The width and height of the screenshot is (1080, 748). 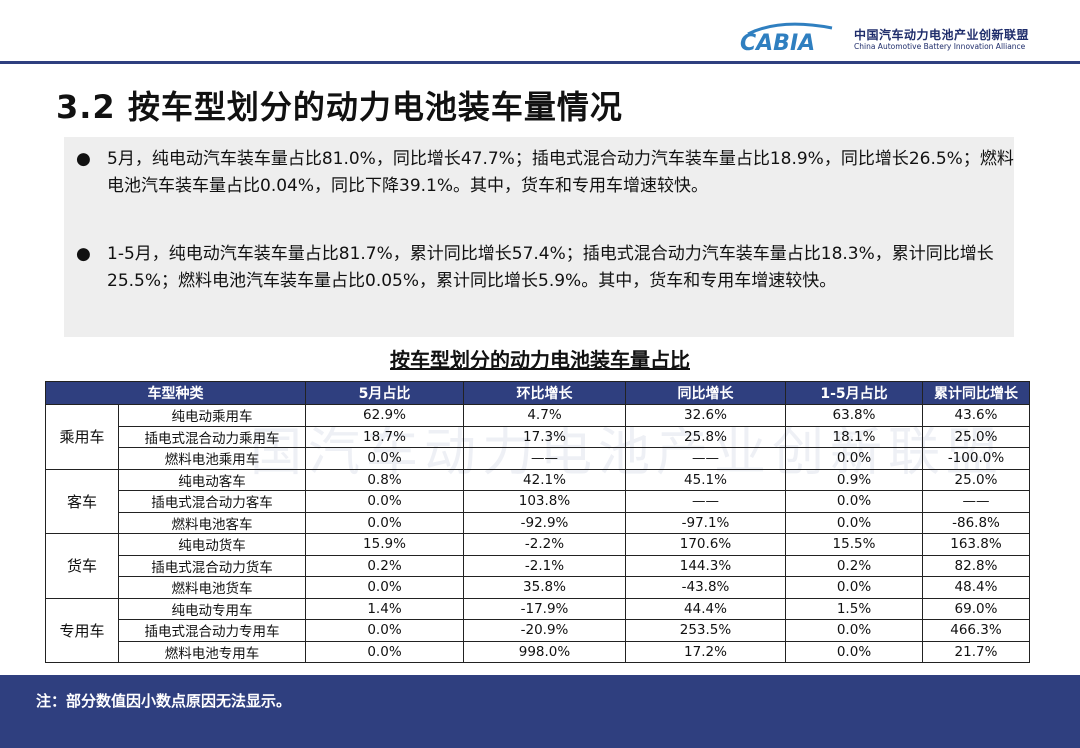 What do you see at coordinates (544, 393) in the screenshot?
I see `column-header: 环比增长` at bounding box center [544, 393].